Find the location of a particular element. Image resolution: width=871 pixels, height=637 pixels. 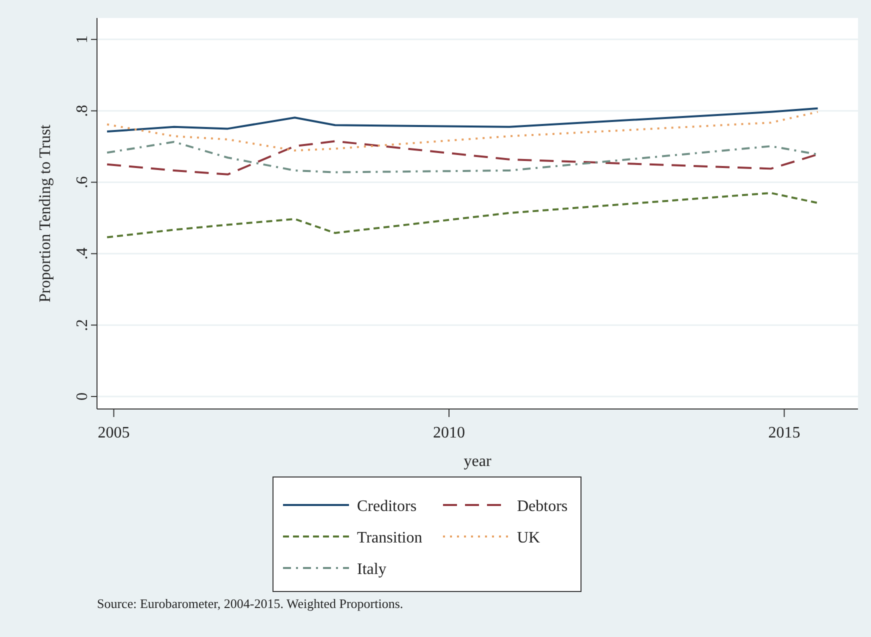

y-tick-label: 1 is located at coordinates (82, 39).